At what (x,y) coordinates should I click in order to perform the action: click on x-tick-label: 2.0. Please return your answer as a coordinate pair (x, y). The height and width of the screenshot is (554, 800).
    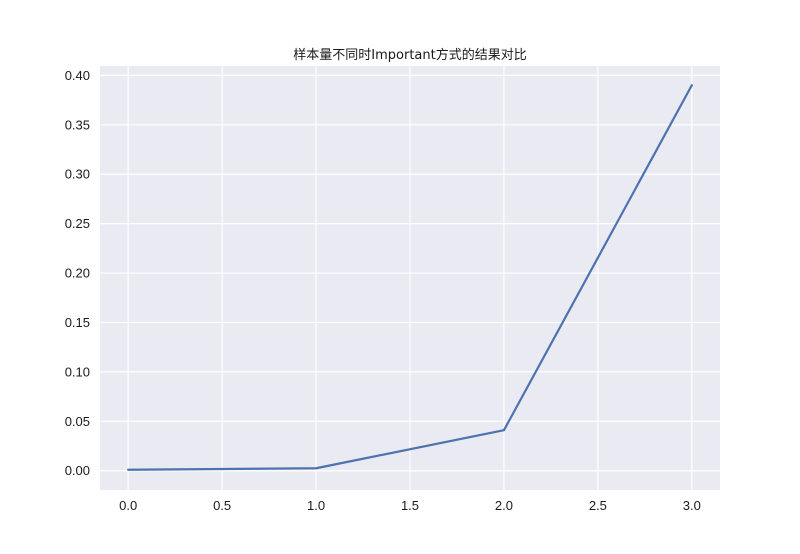
    Looking at the image, I should click on (504, 505).